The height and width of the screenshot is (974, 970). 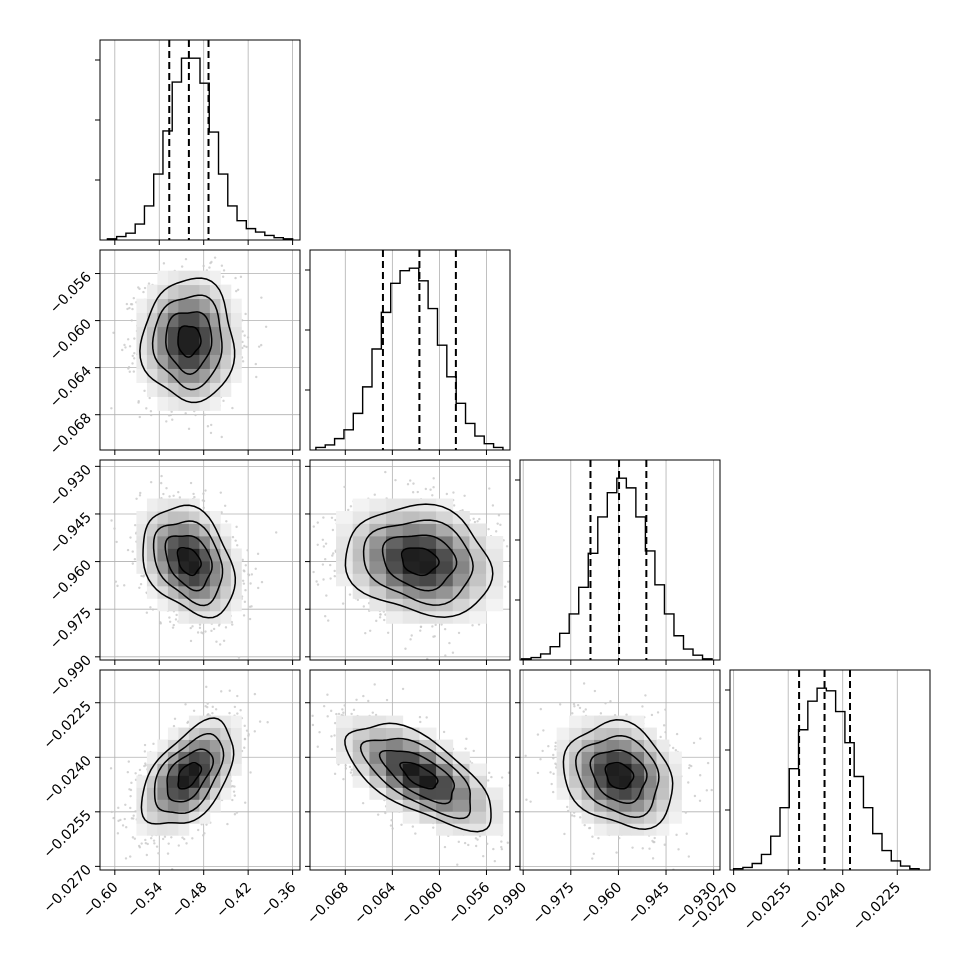 What do you see at coordinates (617, 569) in the screenshot?
I see `histogram-outline` at bounding box center [617, 569].